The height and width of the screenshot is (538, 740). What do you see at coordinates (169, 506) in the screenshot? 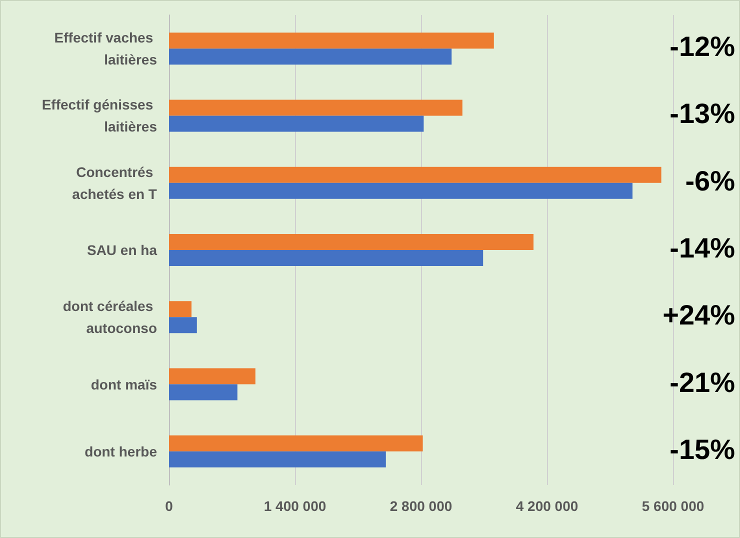
I see `x-tick-label: 0` at bounding box center [169, 506].